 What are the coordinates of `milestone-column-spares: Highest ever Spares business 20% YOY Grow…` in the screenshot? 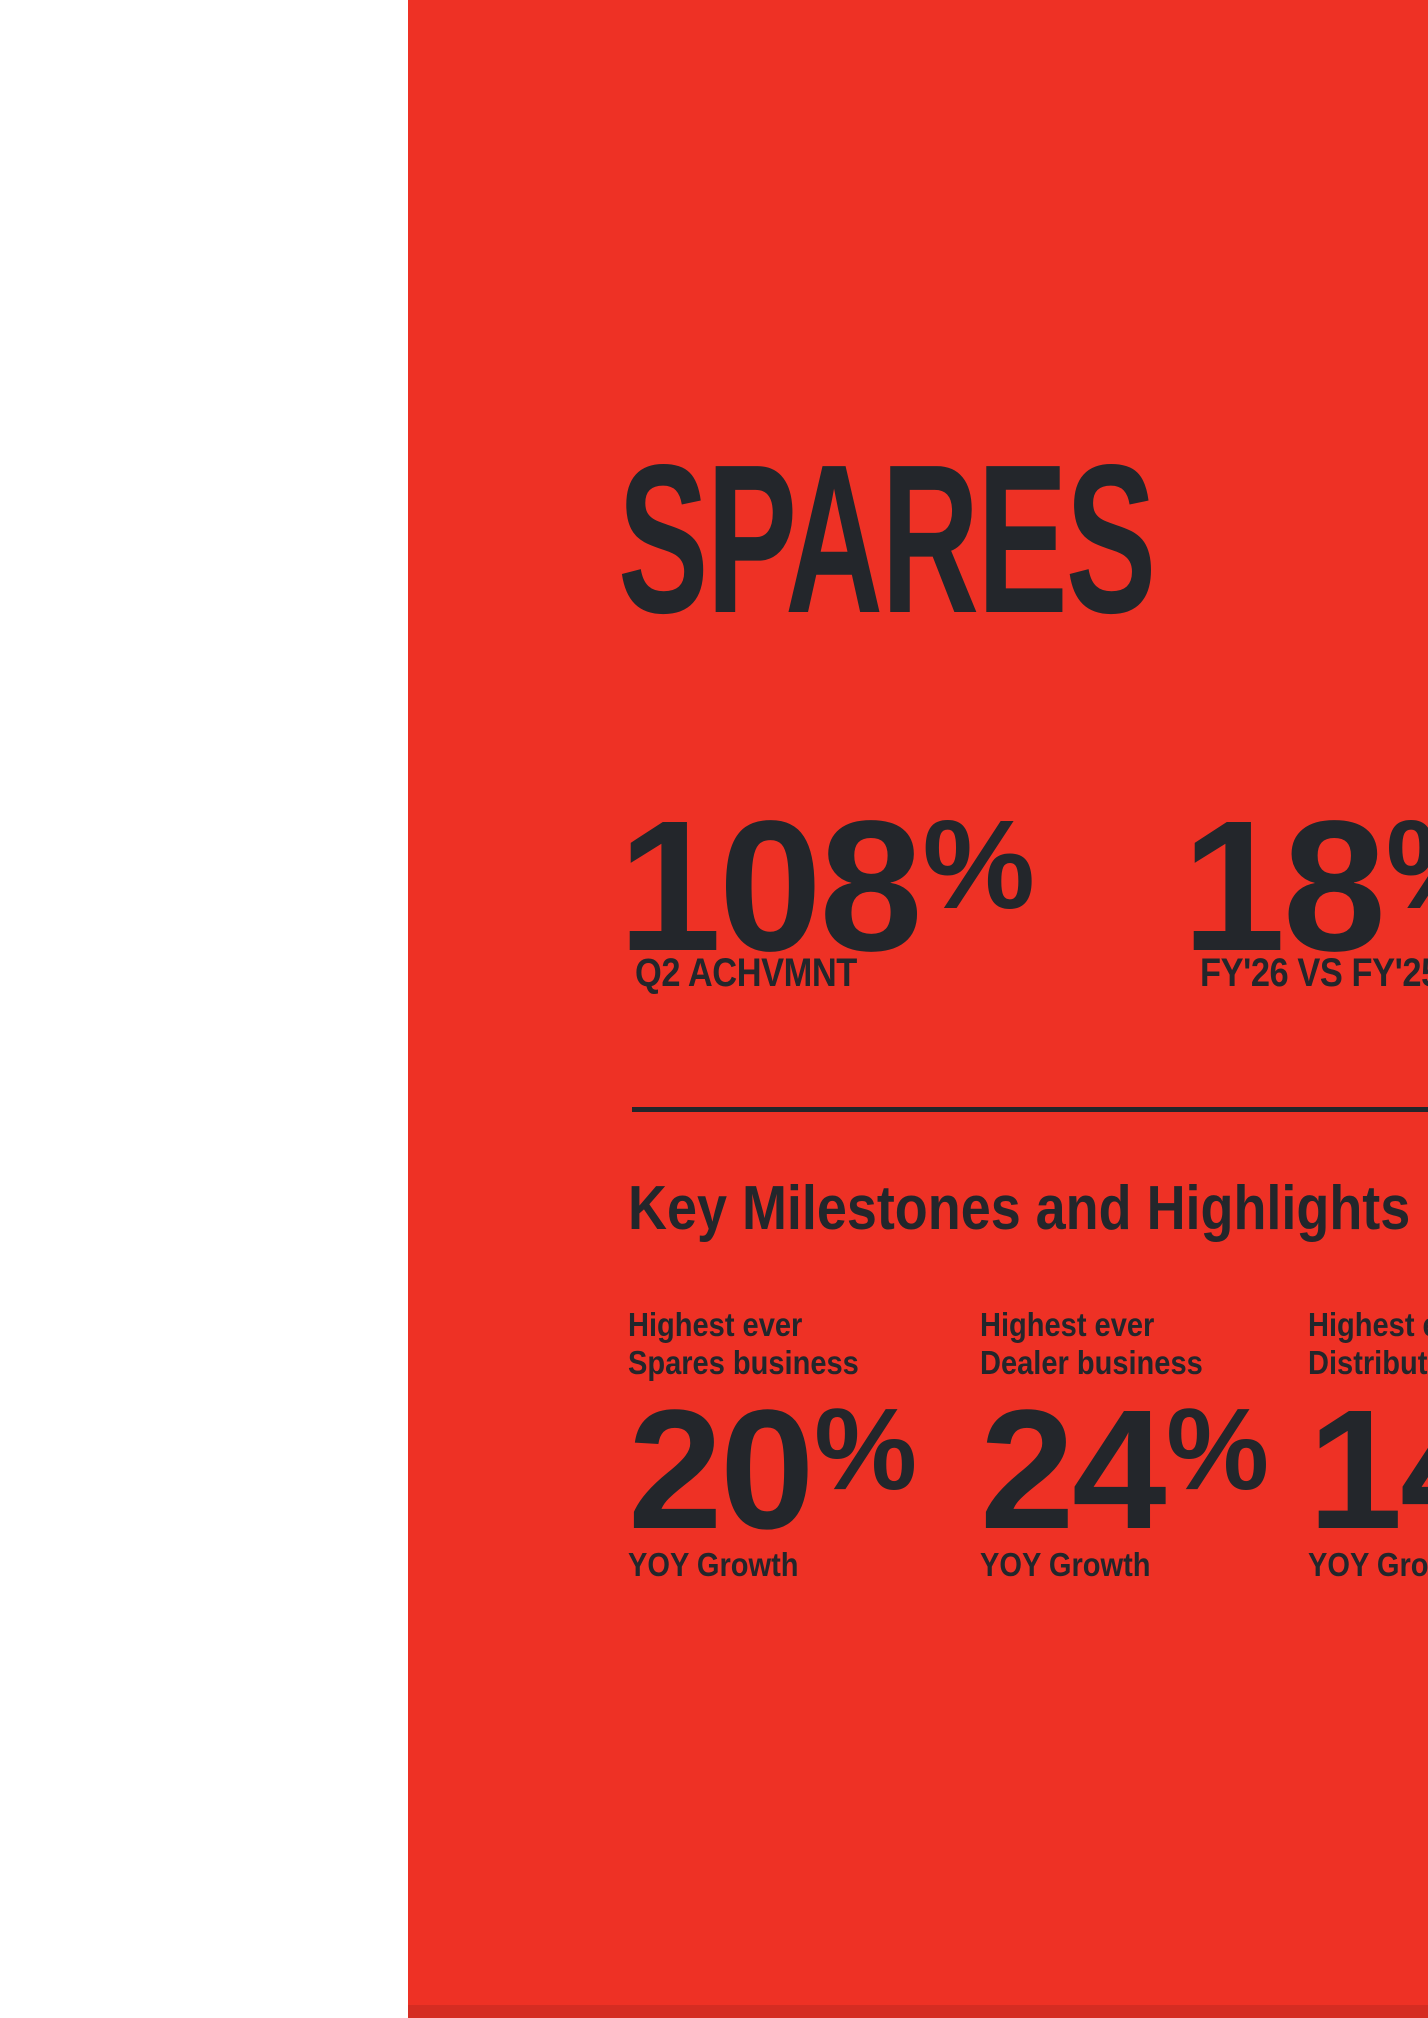 It's located at (838, 1461).